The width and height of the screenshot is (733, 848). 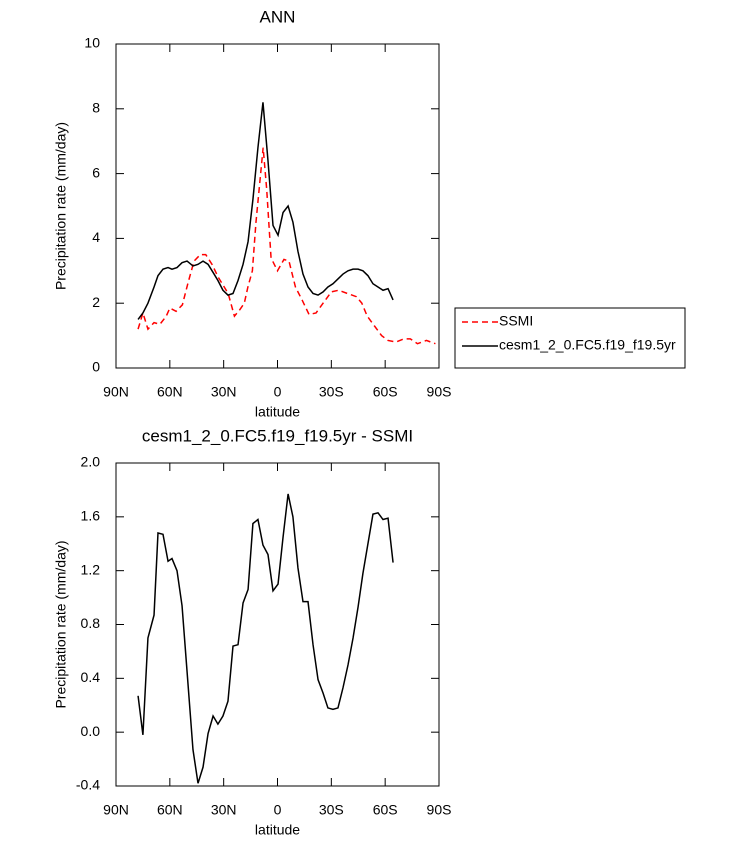 What do you see at coordinates (277, 435) in the screenshot?
I see `chart-title: cesm1_2_0.FC5.f19_f19.5yr - SSMI` at bounding box center [277, 435].